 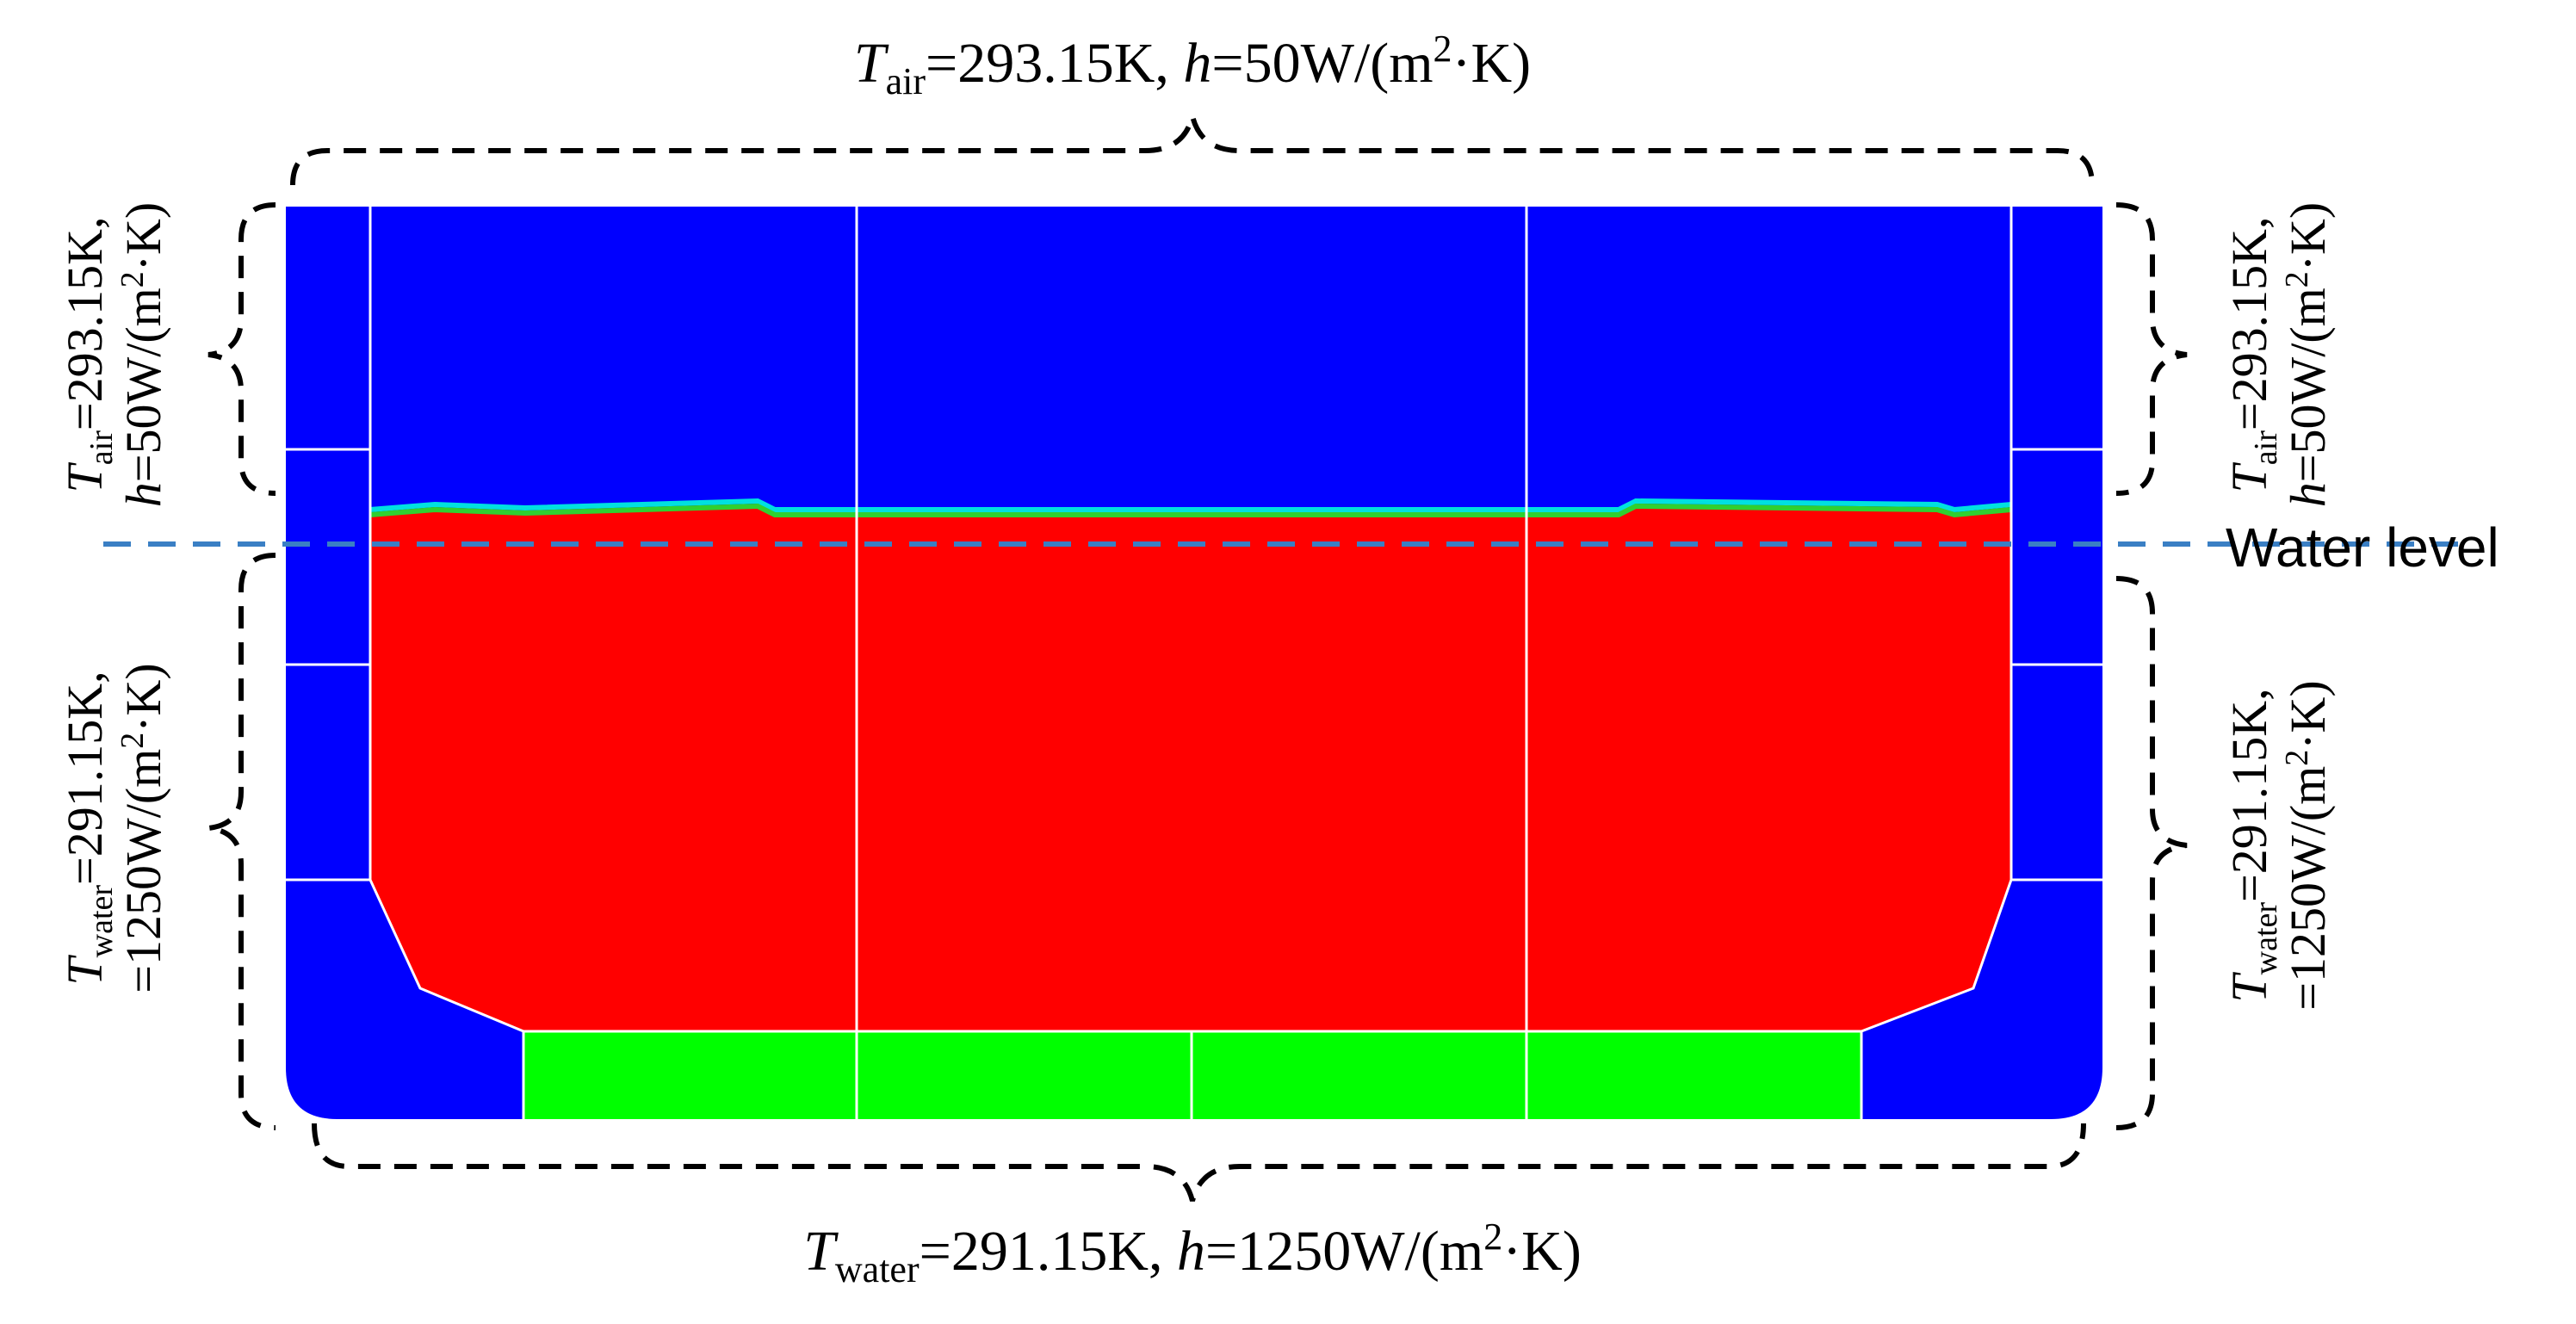 I want to click on right-air-brace, so click(x=2151, y=349).